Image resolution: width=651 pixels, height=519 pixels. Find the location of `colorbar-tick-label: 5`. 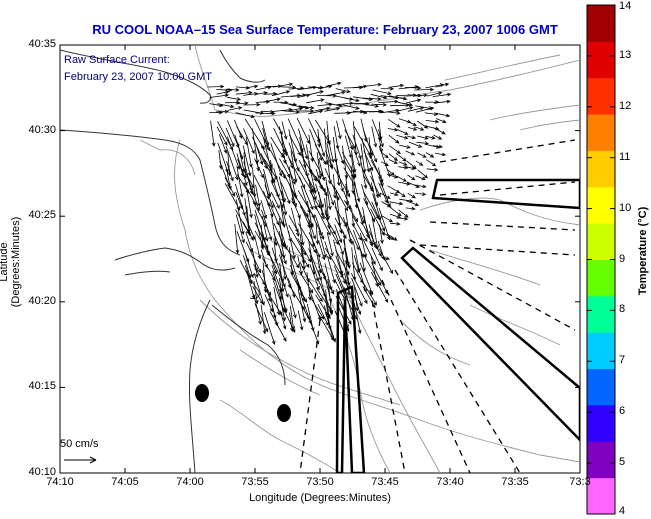

colorbar-tick-label: 5 is located at coordinates (622, 462).